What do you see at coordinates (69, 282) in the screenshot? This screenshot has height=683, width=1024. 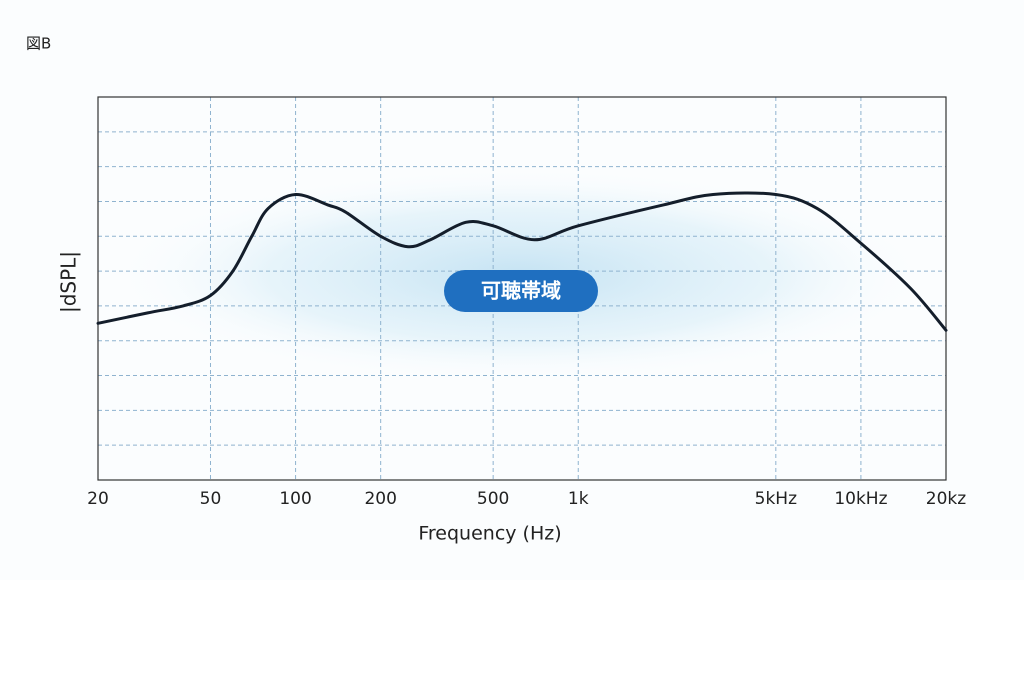 I see `y-axis-title: |dSPL|` at bounding box center [69, 282].